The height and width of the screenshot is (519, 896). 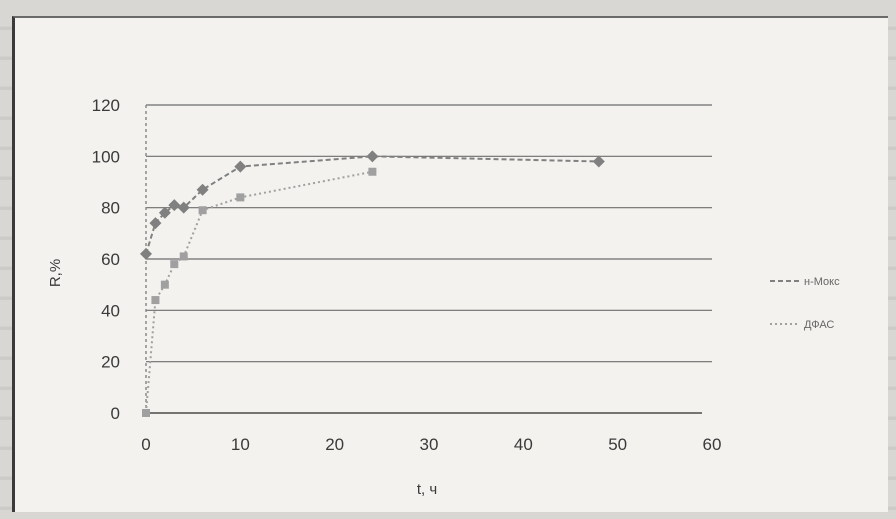 I want to click on x-tick-40: 40, so click(x=523, y=444).